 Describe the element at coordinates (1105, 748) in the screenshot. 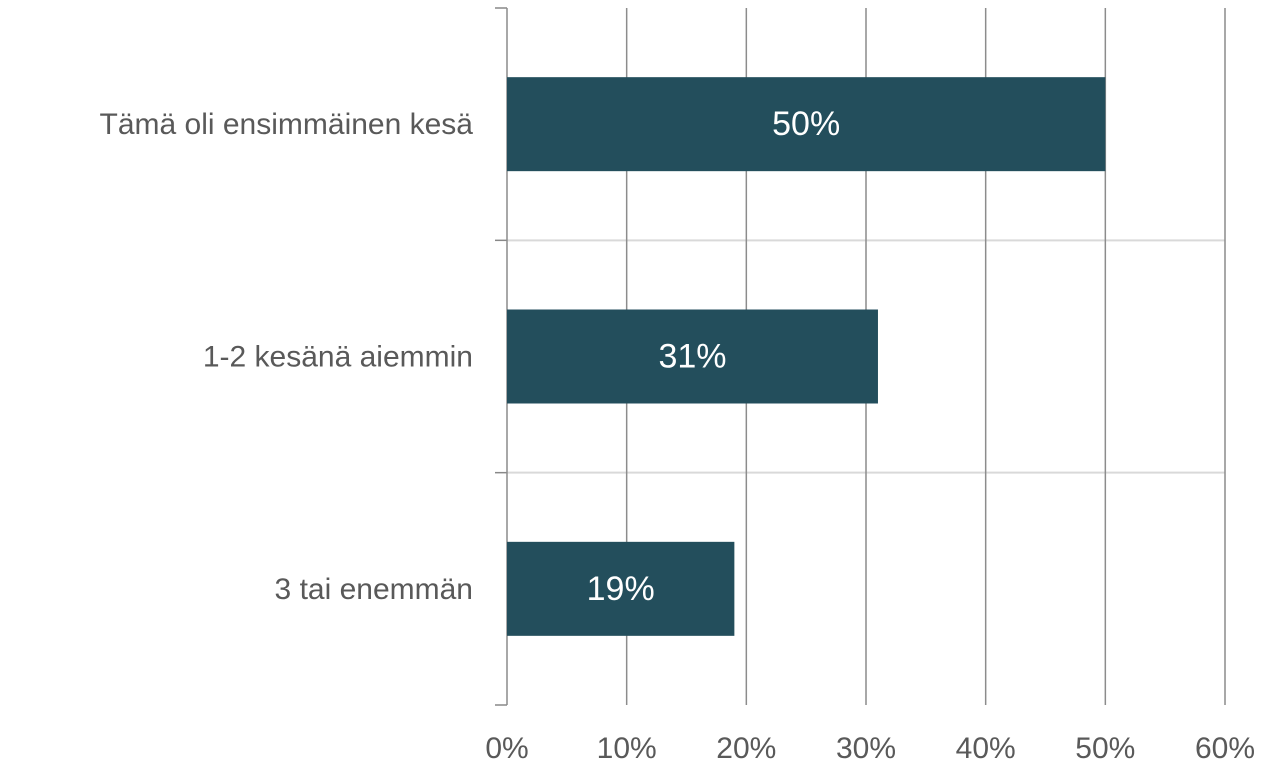

I see `x-tick-label: 50%` at that location.